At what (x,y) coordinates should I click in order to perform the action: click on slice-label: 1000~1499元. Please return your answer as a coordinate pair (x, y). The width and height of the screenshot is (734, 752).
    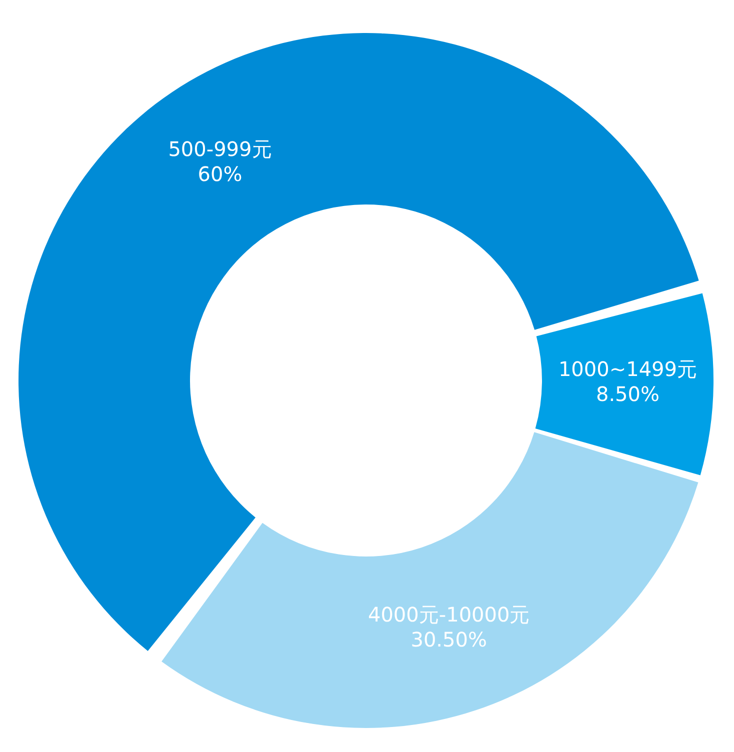
    Looking at the image, I should click on (628, 369).